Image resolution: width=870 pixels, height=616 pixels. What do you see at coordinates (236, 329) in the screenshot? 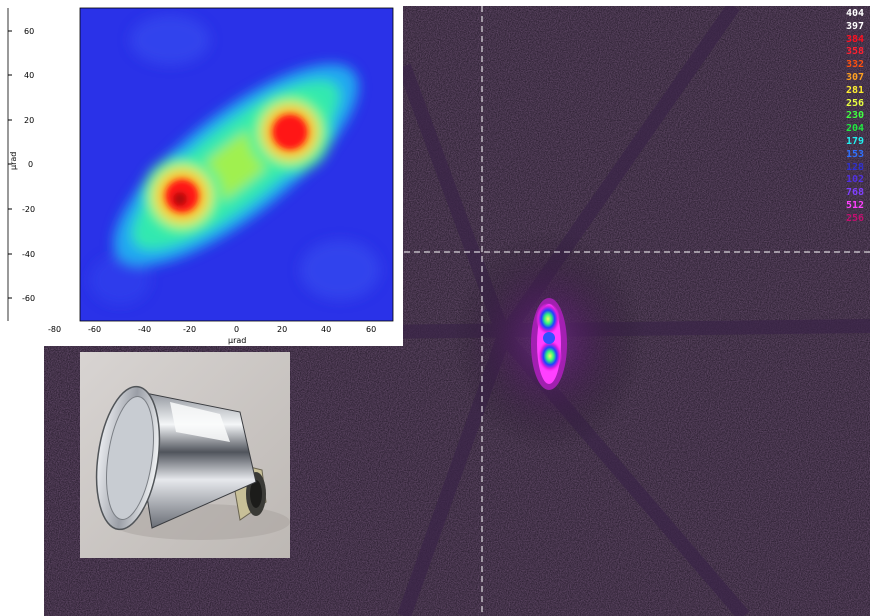
I see `x-tick-label: 0` at bounding box center [236, 329].